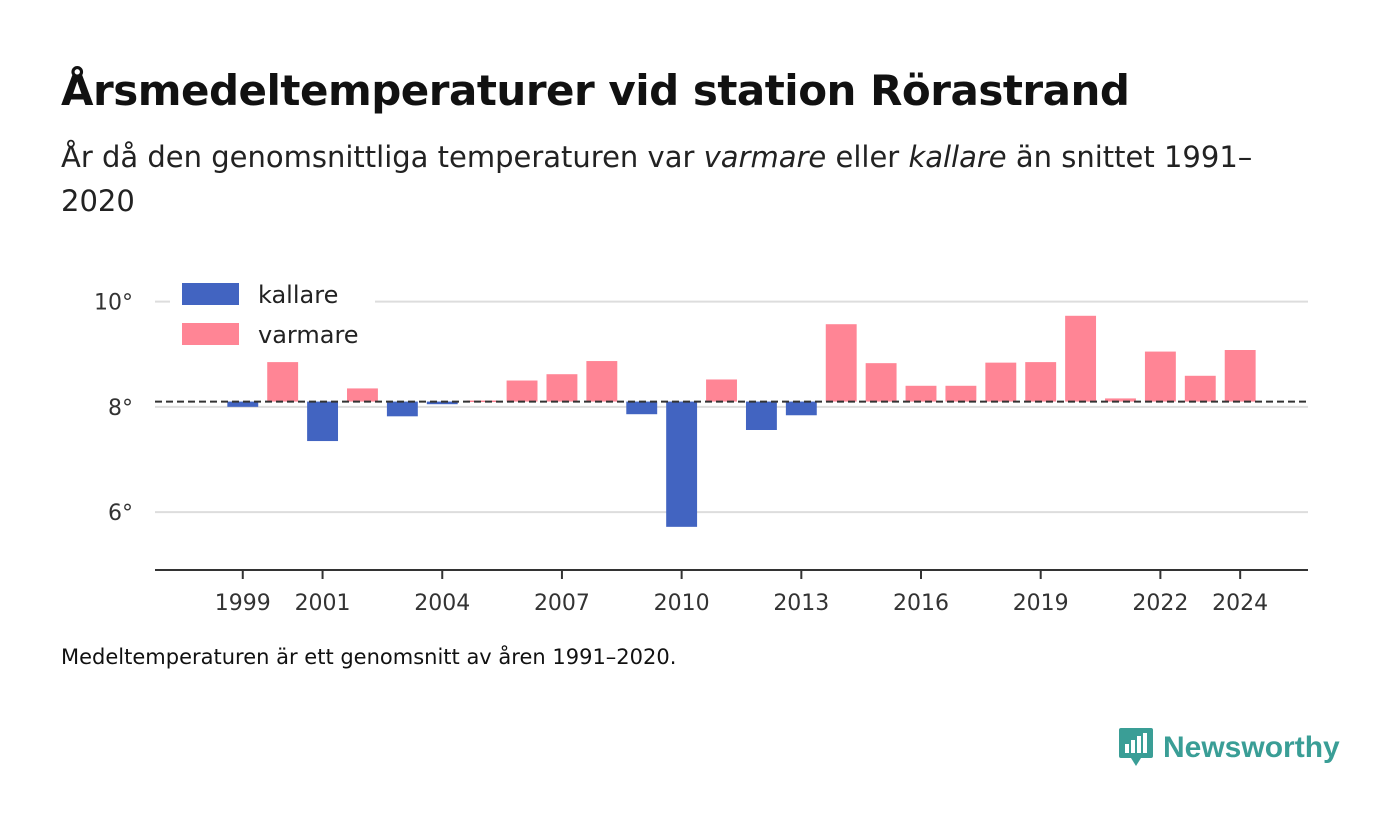 The width and height of the screenshot is (1400, 831). What do you see at coordinates (323, 421) in the screenshot?
I see `bar-2001` at bounding box center [323, 421].